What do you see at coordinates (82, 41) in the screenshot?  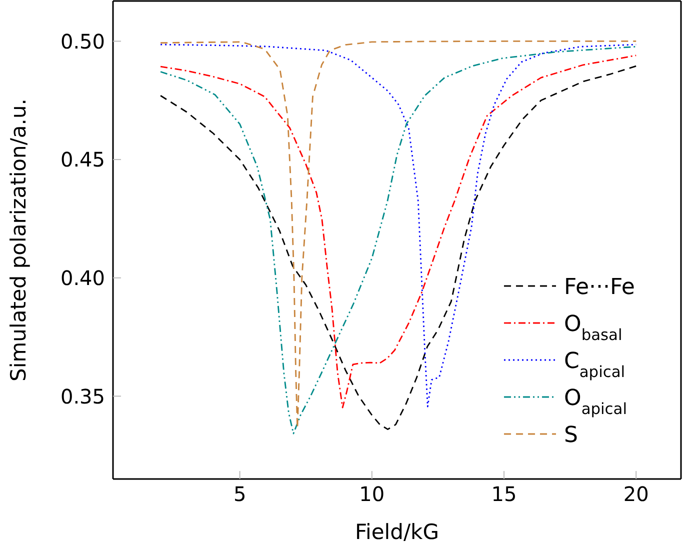 I see `y-tick-label: 0.50` at bounding box center [82, 41].